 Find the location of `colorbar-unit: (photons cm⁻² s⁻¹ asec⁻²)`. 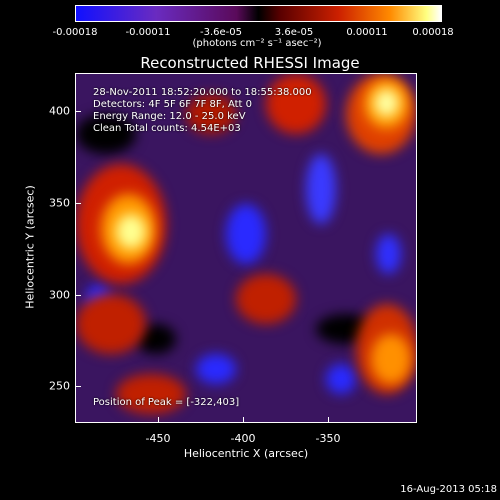

colorbar-unit: (photons cm⁻² s⁻¹ asec⁻²) is located at coordinates (257, 43).